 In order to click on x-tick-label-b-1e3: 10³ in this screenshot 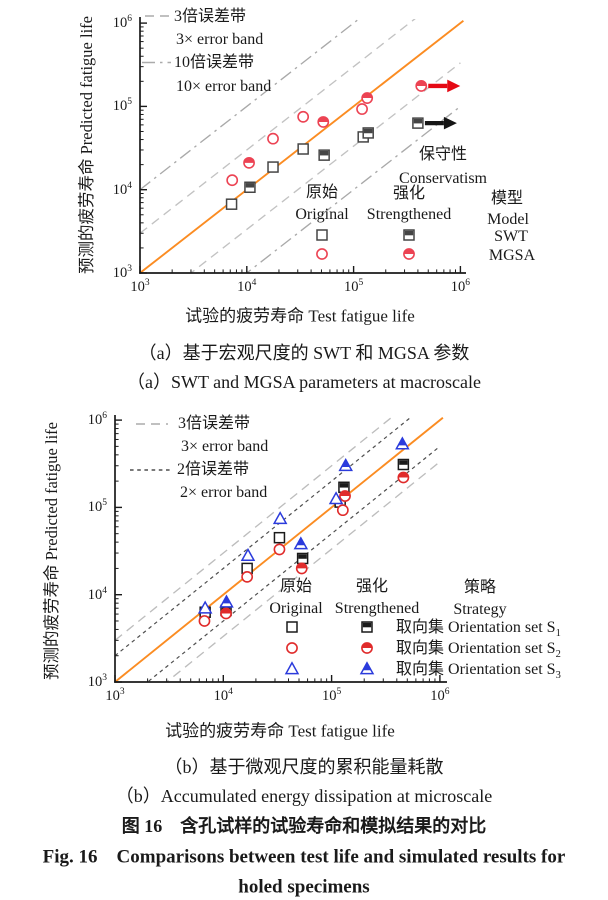, I will do `click(115, 695)`.